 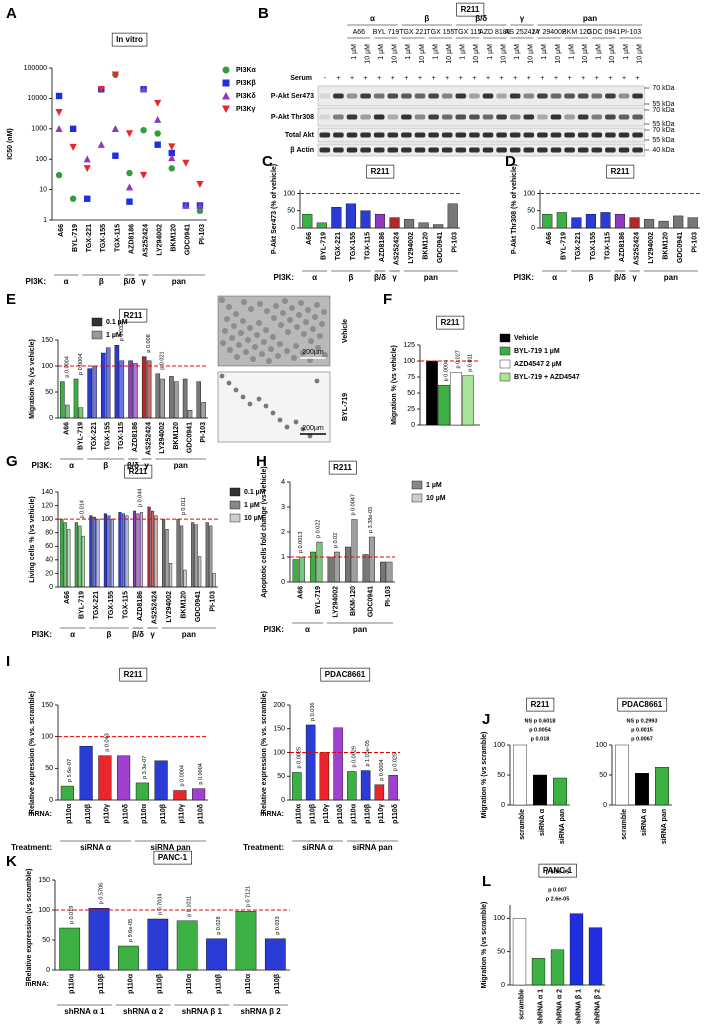 What do you see at coordinates (267, 161) in the screenshot?
I see `panel-label: C` at bounding box center [267, 161].